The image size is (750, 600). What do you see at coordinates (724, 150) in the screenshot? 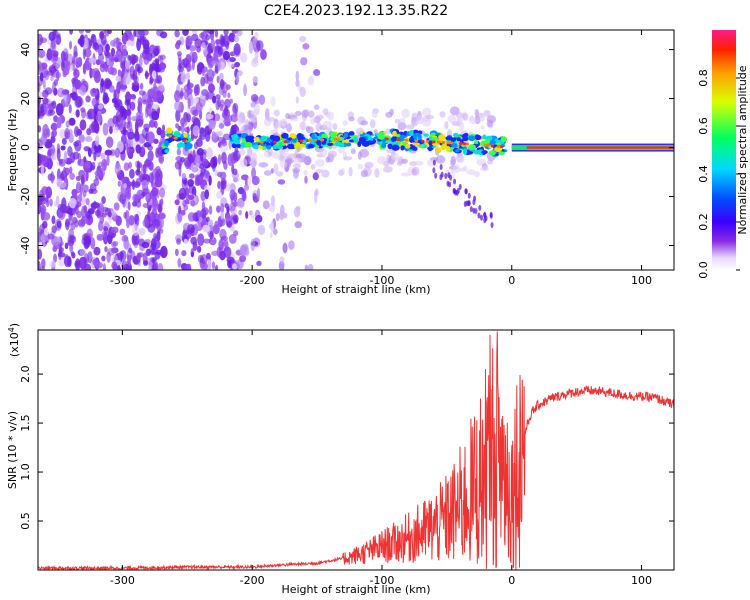
I see `colorbar-gradient` at bounding box center [724, 150].